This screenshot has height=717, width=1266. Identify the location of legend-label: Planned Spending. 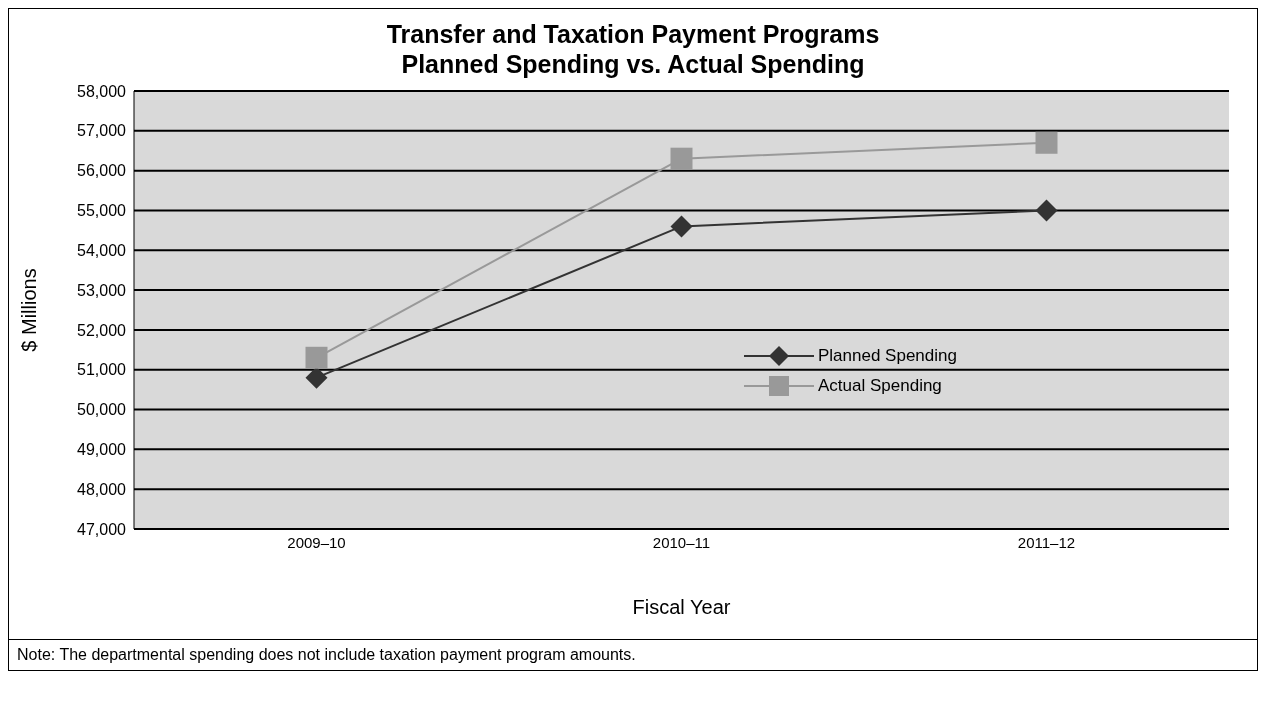
(887, 356).